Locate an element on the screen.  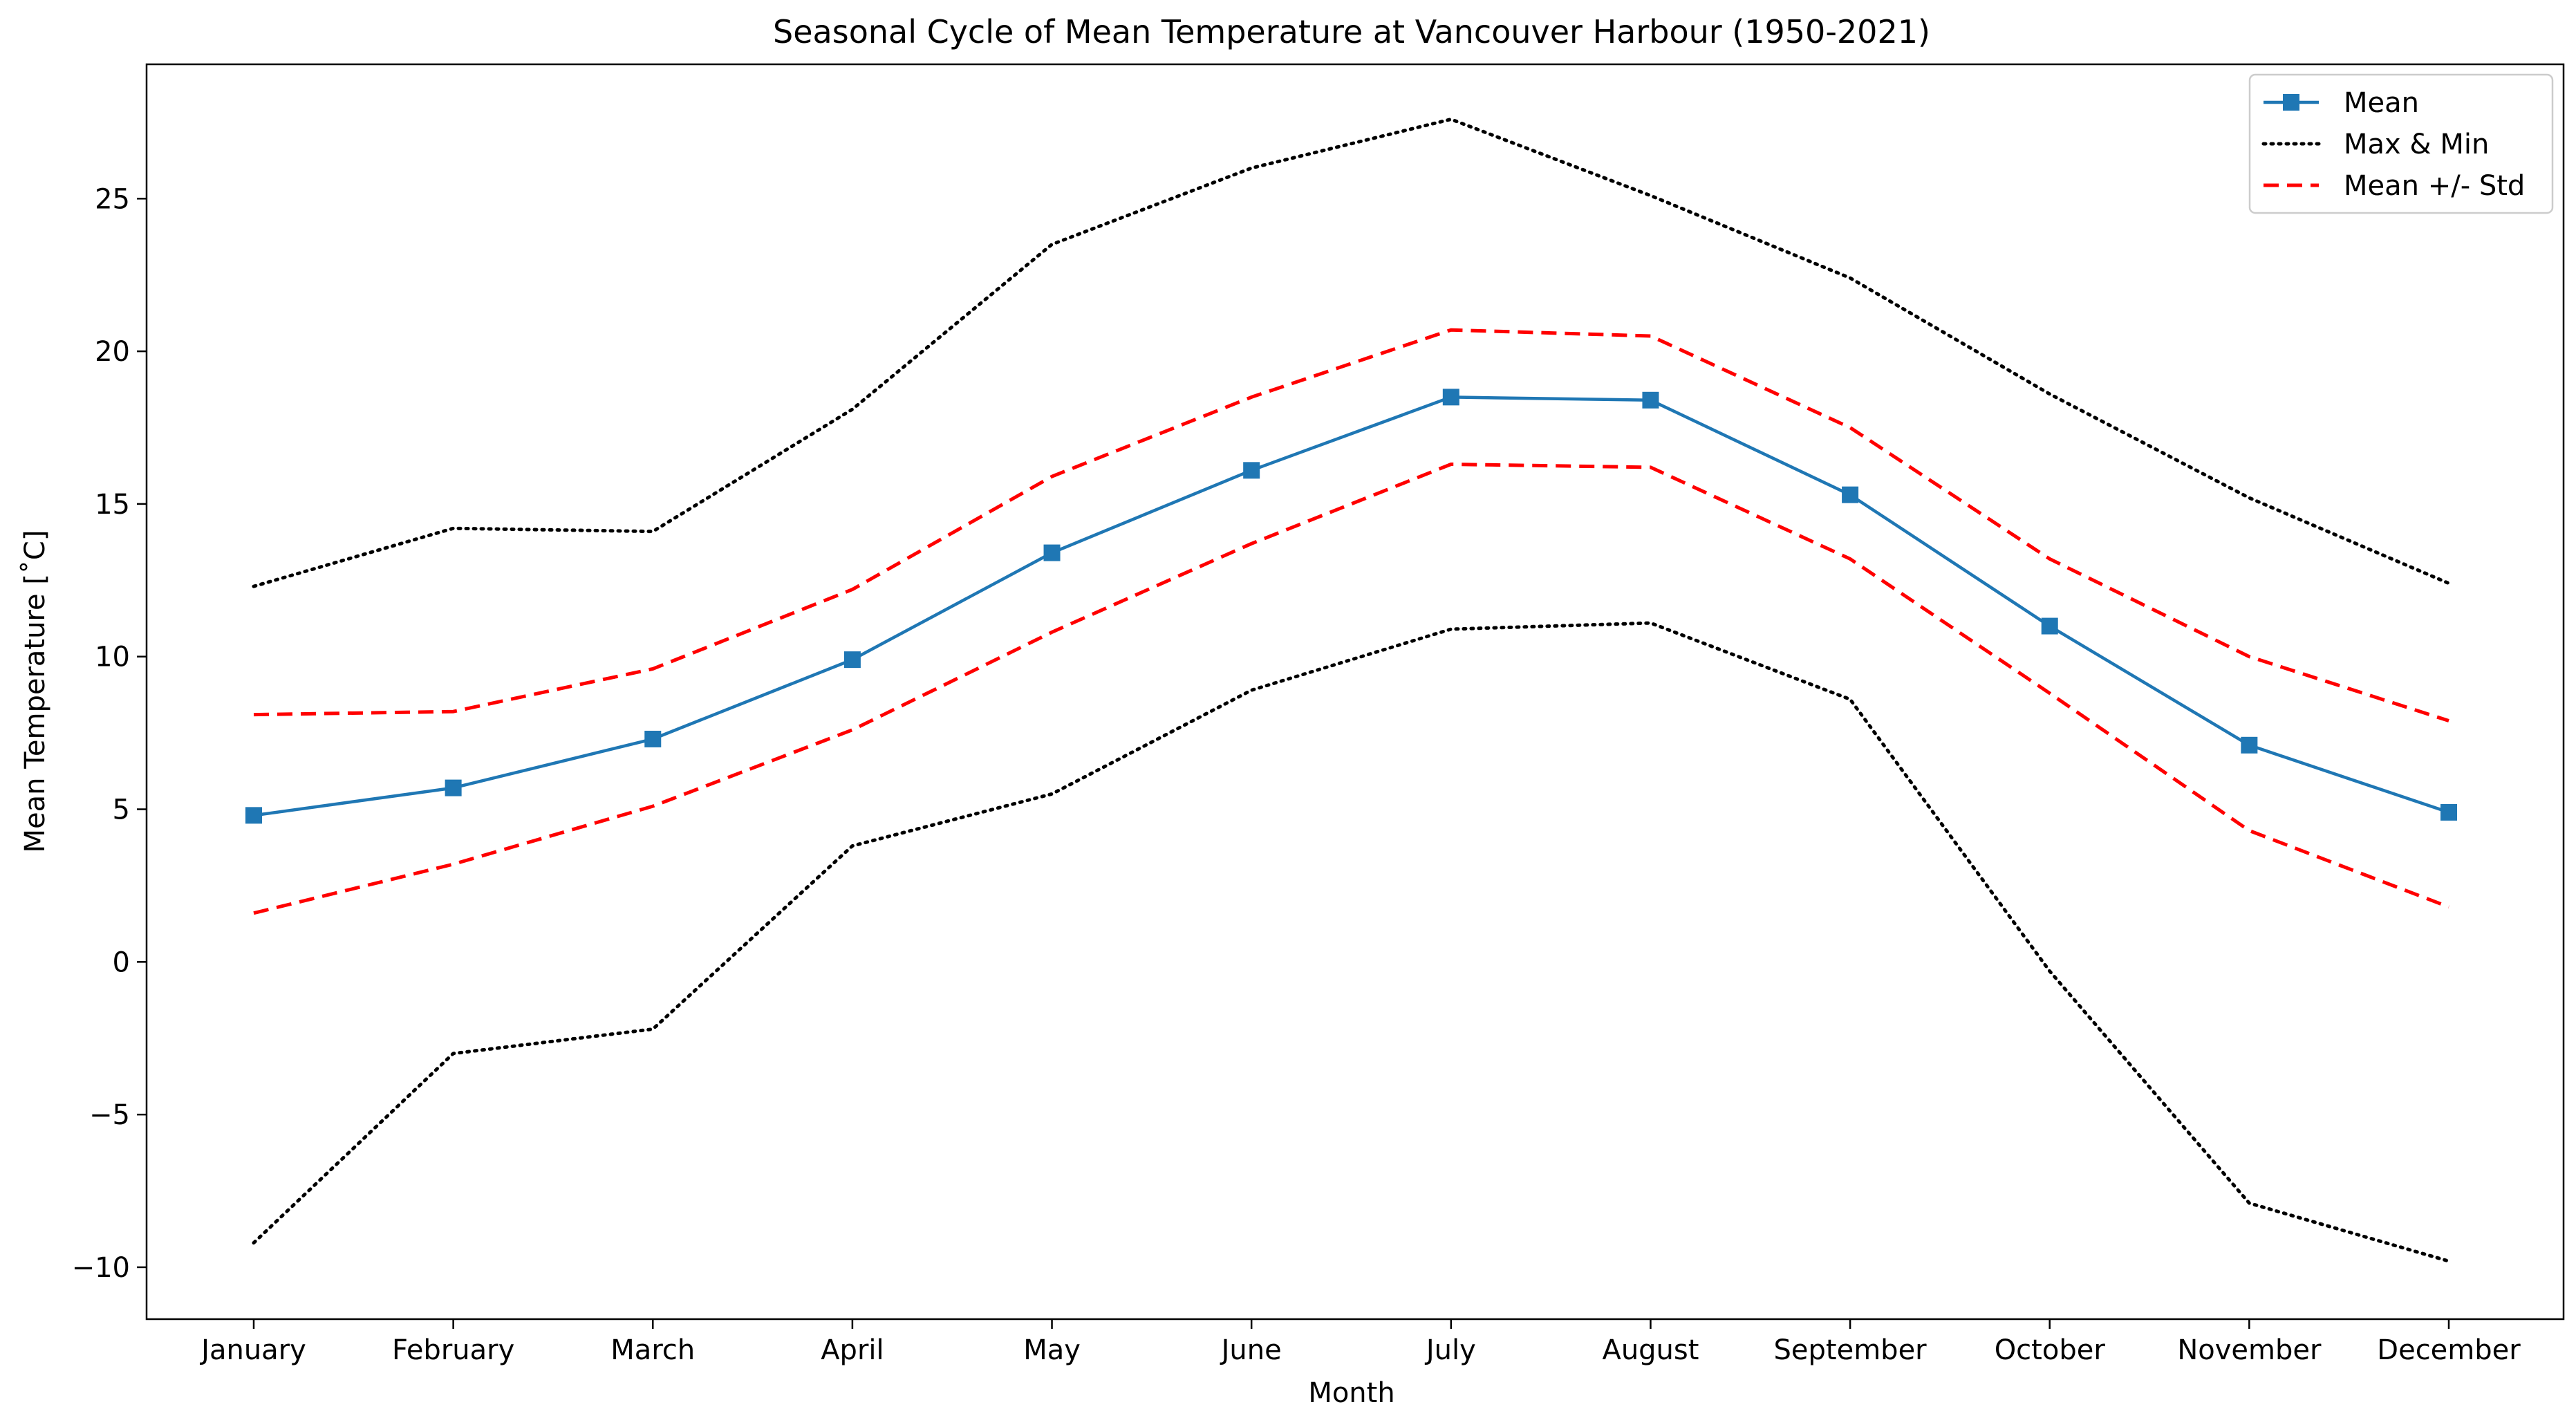
legend: Mean Max & Min Mean +/- Std is located at coordinates (2401, 143).